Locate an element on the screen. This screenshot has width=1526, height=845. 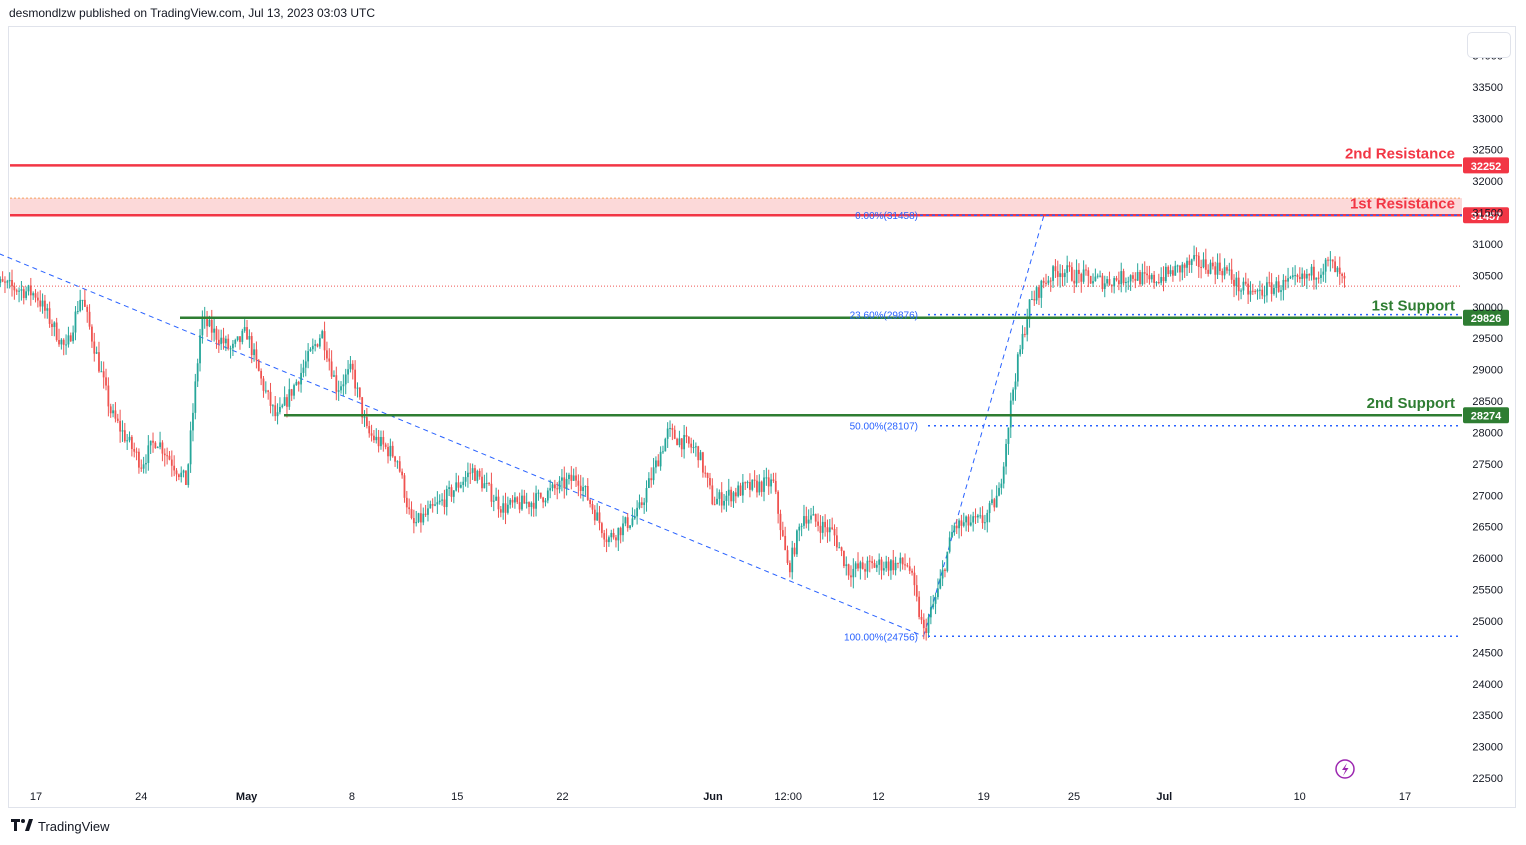
y-tick-label-0: 22500 is located at coordinates (1487, 779).